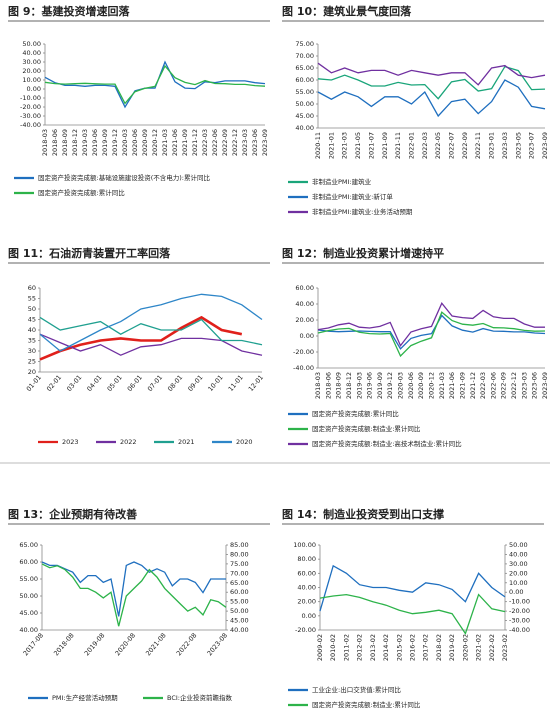  What do you see at coordinates (465, 647) in the screenshot?
I see `x-tick-label: 2020-02` at bounding box center [465, 647].